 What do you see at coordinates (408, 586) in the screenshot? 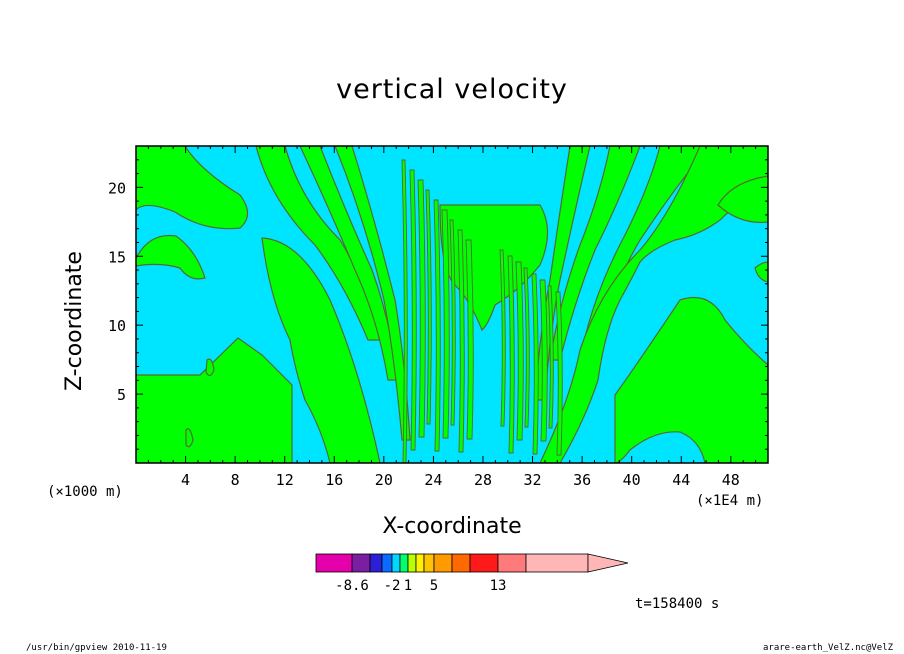
I see `colorbar-label: 1` at bounding box center [408, 586].